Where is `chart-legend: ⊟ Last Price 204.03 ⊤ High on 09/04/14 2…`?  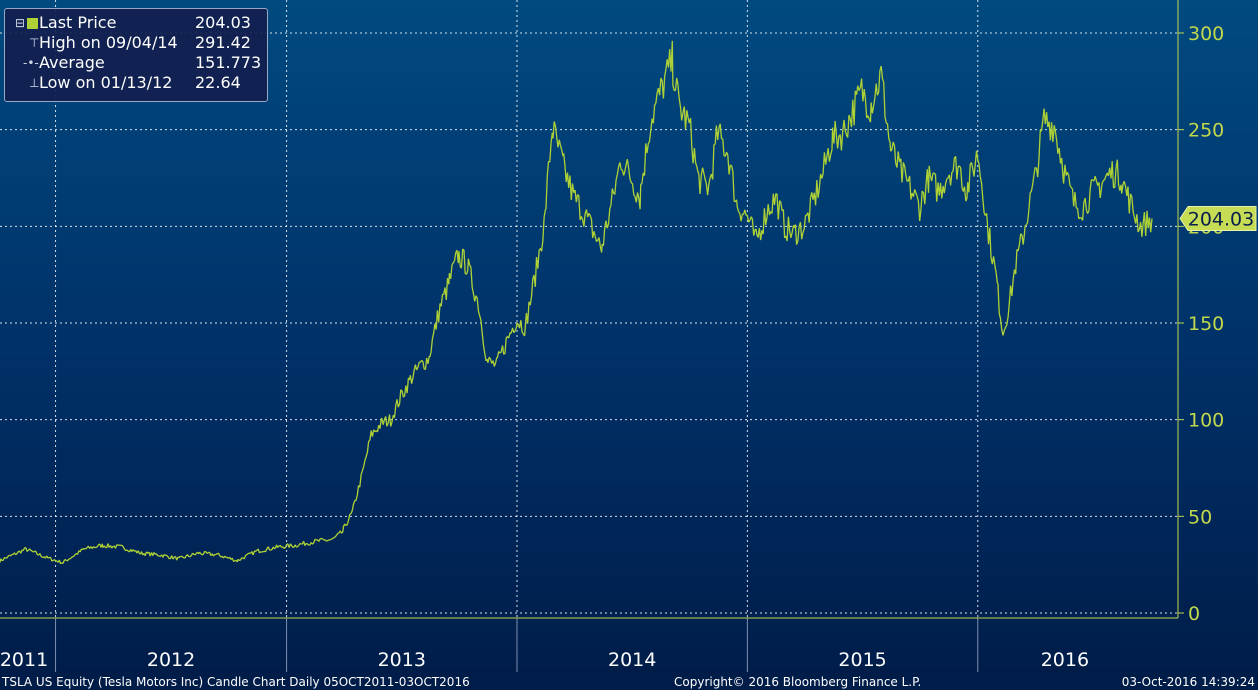 chart-legend: ⊟ Last Price 204.03 ⊤ High on 09/04/14 2… is located at coordinates (136, 55).